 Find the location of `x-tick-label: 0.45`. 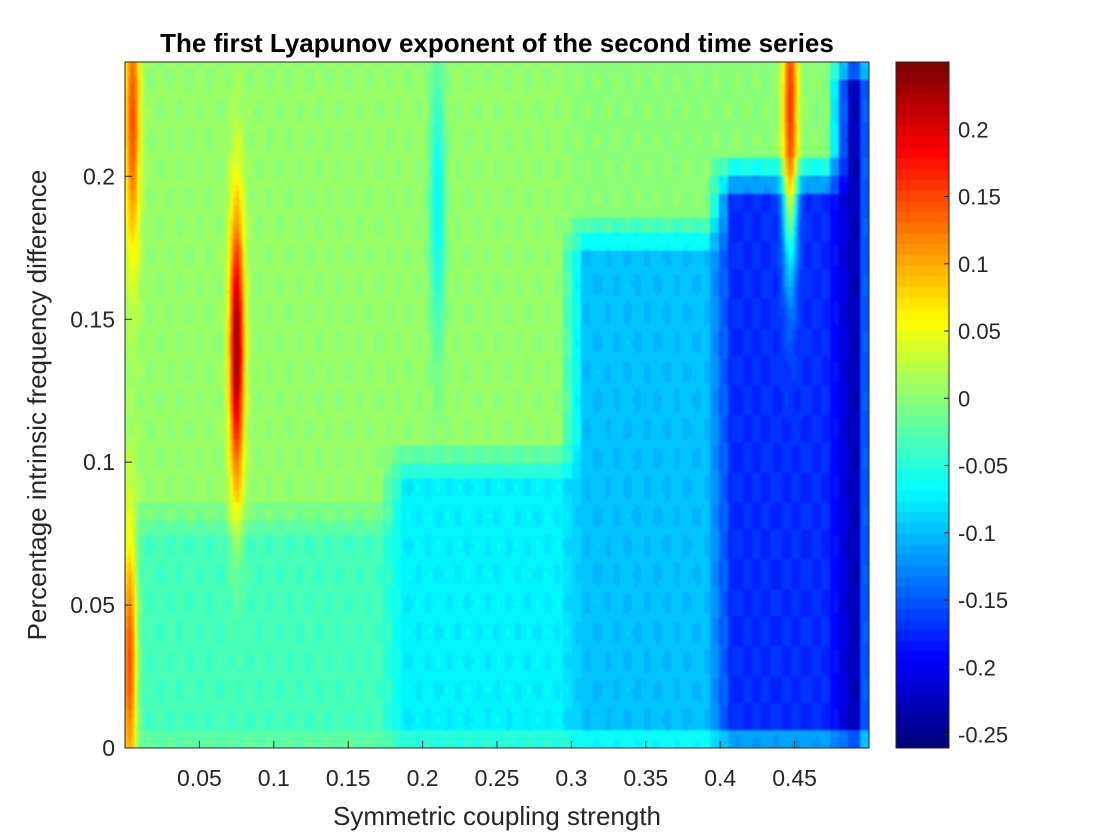

x-tick-label: 0.45 is located at coordinates (794, 778).